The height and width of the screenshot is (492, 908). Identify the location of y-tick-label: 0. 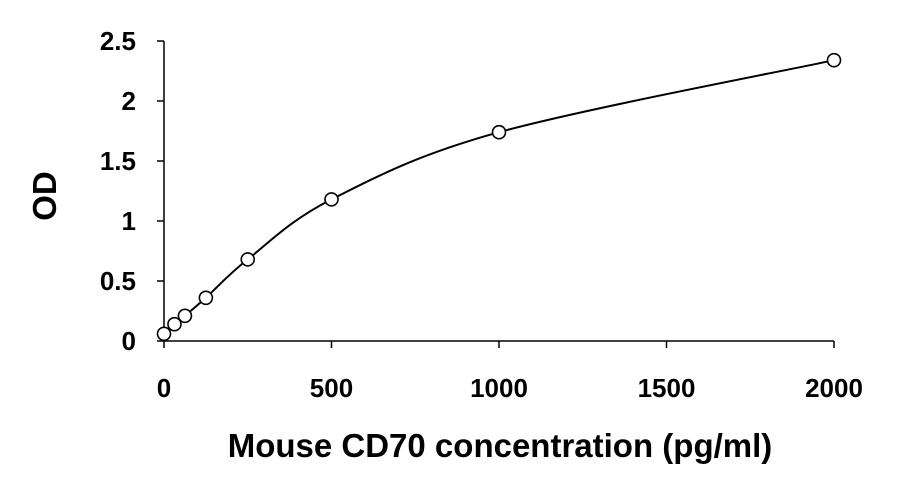
(129, 341).